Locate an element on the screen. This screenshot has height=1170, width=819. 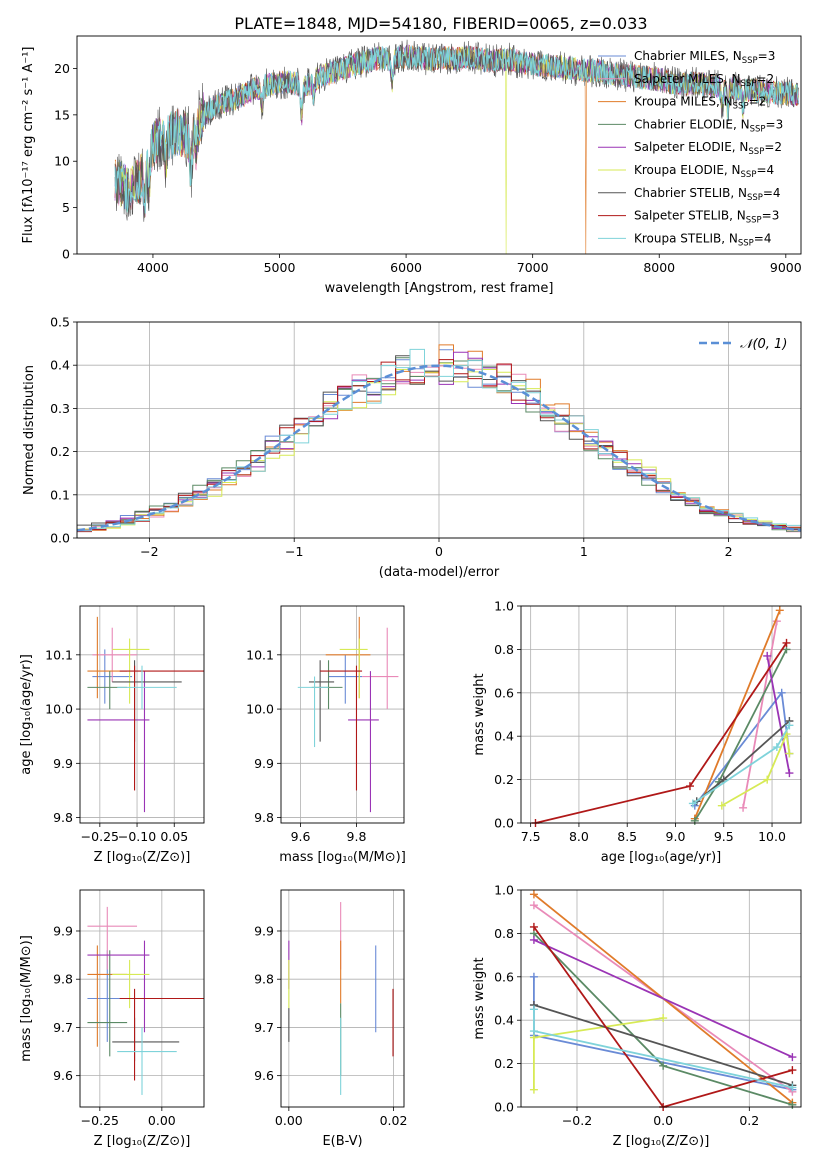
x-tick-label: 0.00 is located at coordinates (289, 1120).